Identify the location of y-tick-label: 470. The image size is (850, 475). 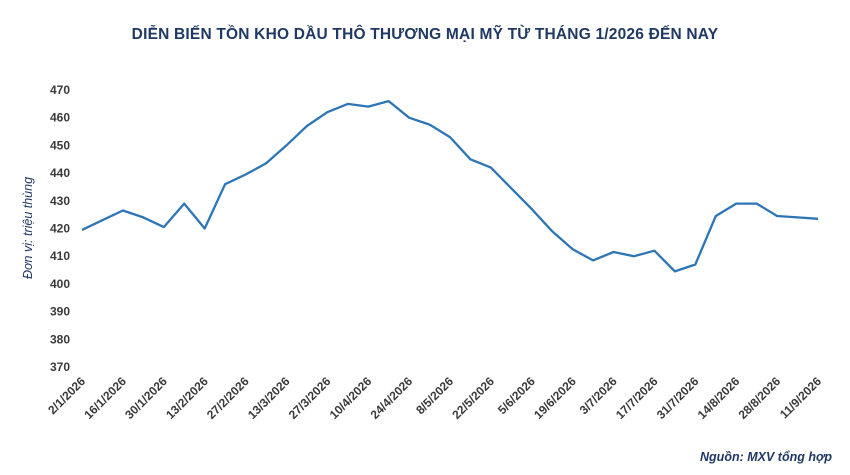
(60, 90).